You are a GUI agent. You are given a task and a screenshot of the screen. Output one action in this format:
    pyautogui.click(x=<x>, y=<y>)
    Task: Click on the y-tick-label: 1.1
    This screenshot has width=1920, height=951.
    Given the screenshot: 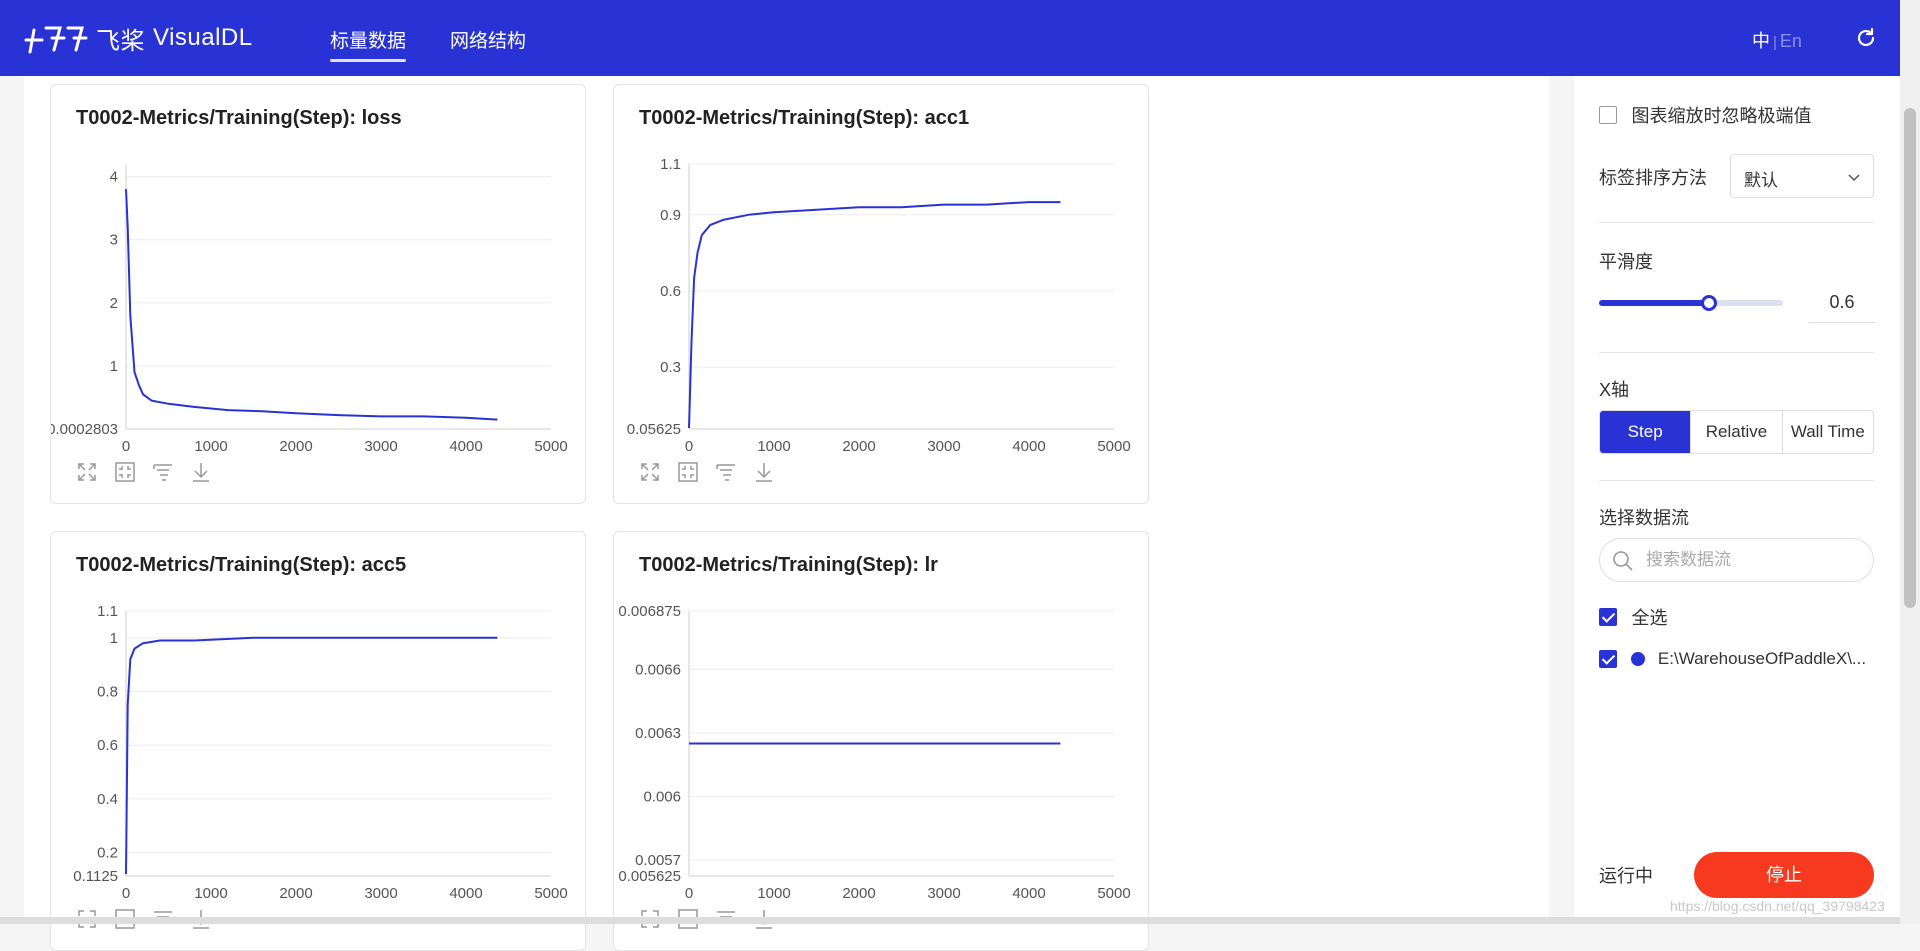 What is the action you would take?
    pyautogui.click(x=670, y=164)
    